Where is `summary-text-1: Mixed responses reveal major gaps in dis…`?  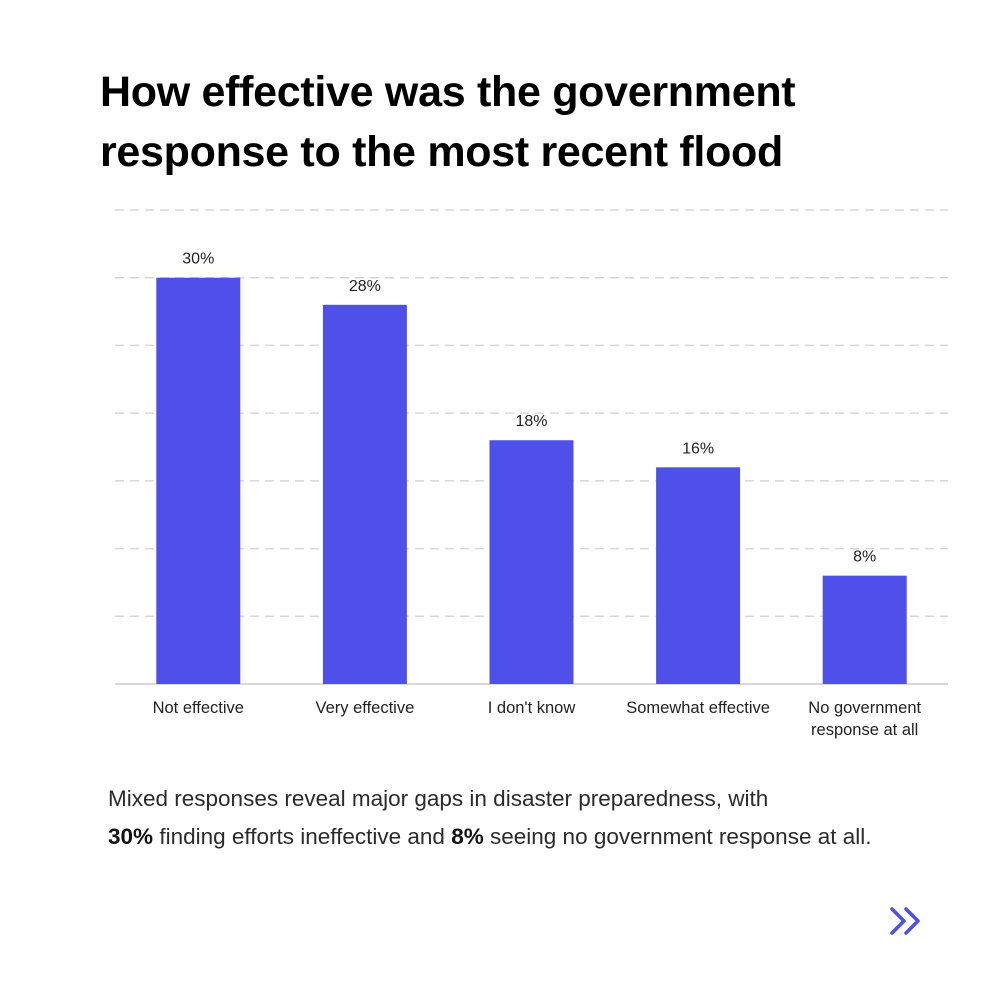 summary-text-1: Mixed responses reveal major gaps in dis… is located at coordinates (438, 798).